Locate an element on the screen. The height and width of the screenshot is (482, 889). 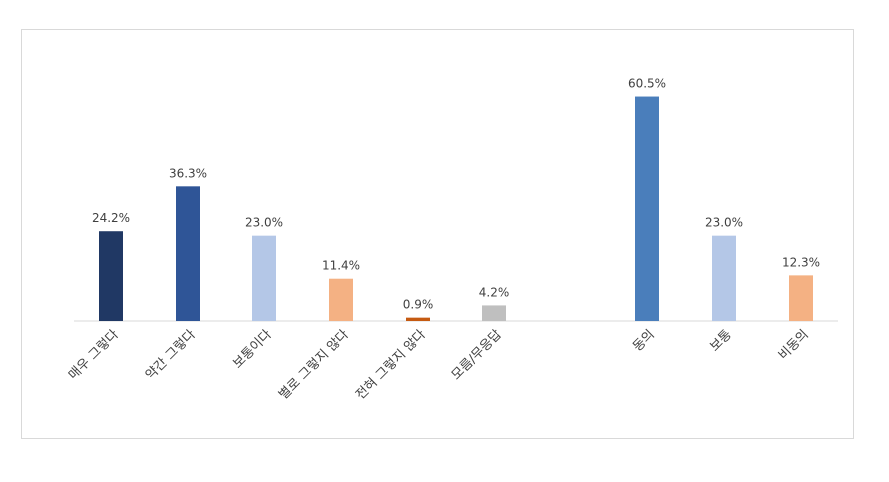
value-label-7: 60.5% is located at coordinates (647, 84).